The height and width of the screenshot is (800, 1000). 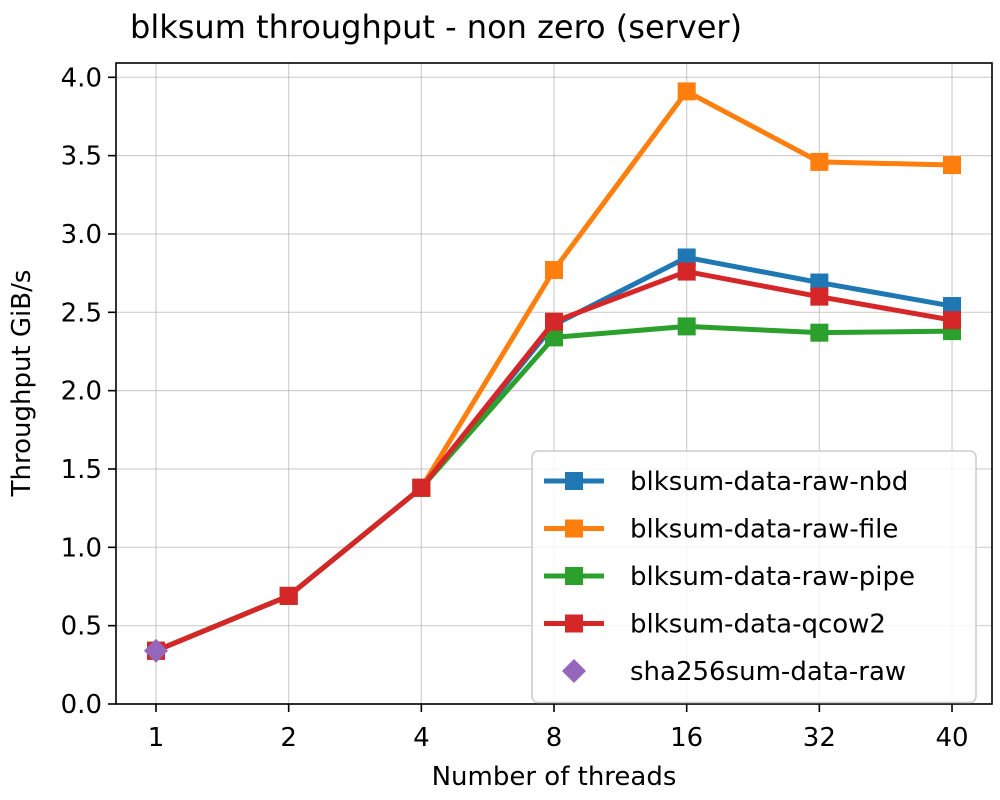 I want to click on series-sha256sum-data-raw, so click(x=156, y=650).